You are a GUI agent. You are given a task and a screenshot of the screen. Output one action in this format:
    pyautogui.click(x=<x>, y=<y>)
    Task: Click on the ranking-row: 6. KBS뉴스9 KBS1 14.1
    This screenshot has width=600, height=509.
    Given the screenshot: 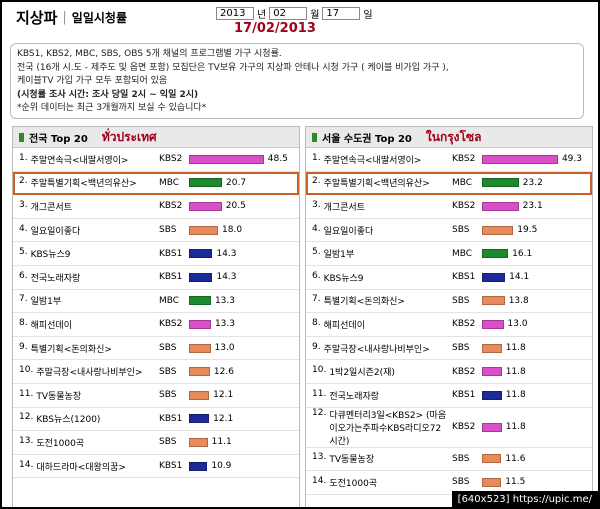 What is the action you would take?
    pyautogui.click(x=449, y=278)
    